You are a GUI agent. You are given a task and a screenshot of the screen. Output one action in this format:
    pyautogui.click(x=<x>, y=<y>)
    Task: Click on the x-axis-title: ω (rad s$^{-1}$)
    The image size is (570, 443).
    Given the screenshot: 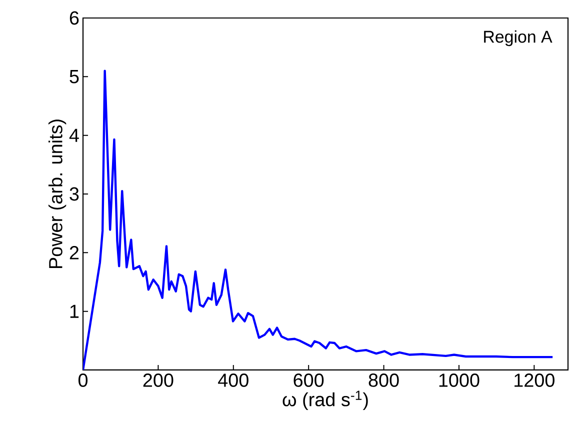 What is the action you would take?
    pyautogui.click(x=325, y=400)
    